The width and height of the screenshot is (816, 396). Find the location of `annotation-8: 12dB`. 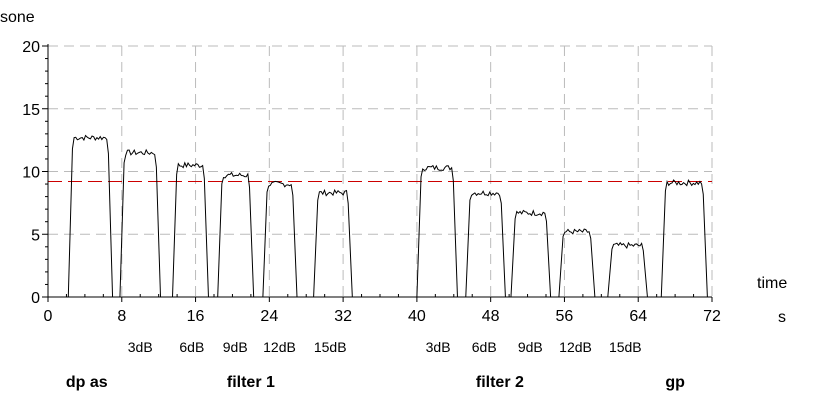

annotation-8: 12dB is located at coordinates (575, 347).